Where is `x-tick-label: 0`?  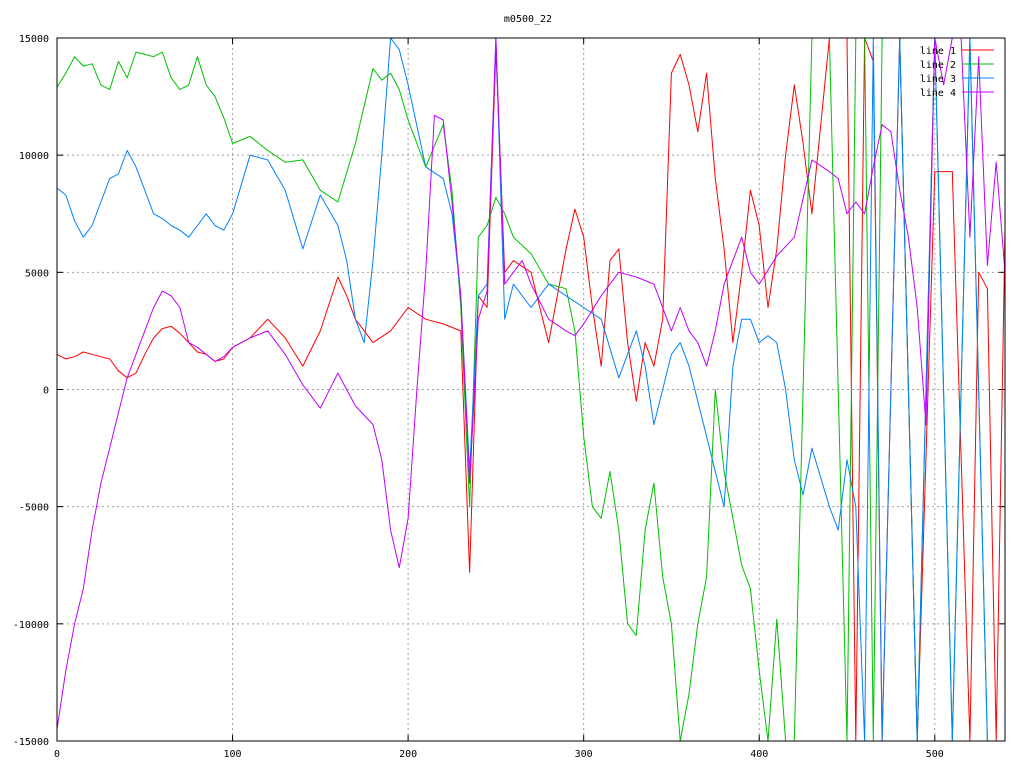
x-tick-label: 0 is located at coordinates (57, 754).